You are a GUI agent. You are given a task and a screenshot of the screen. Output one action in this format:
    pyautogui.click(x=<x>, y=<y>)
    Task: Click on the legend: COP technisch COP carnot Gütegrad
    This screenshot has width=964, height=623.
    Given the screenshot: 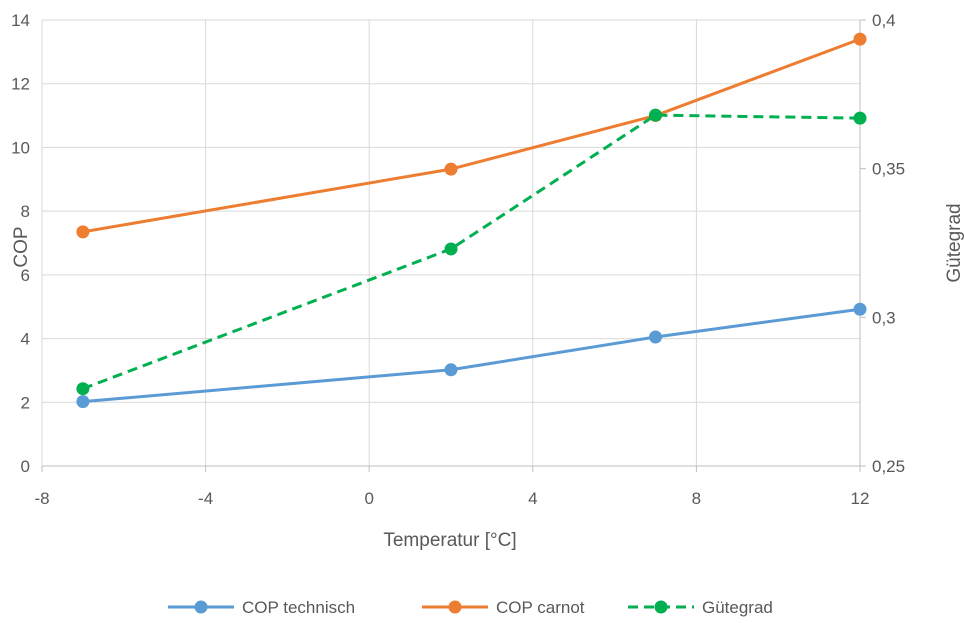 What is the action you would take?
    pyautogui.click(x=470, y=607)
    